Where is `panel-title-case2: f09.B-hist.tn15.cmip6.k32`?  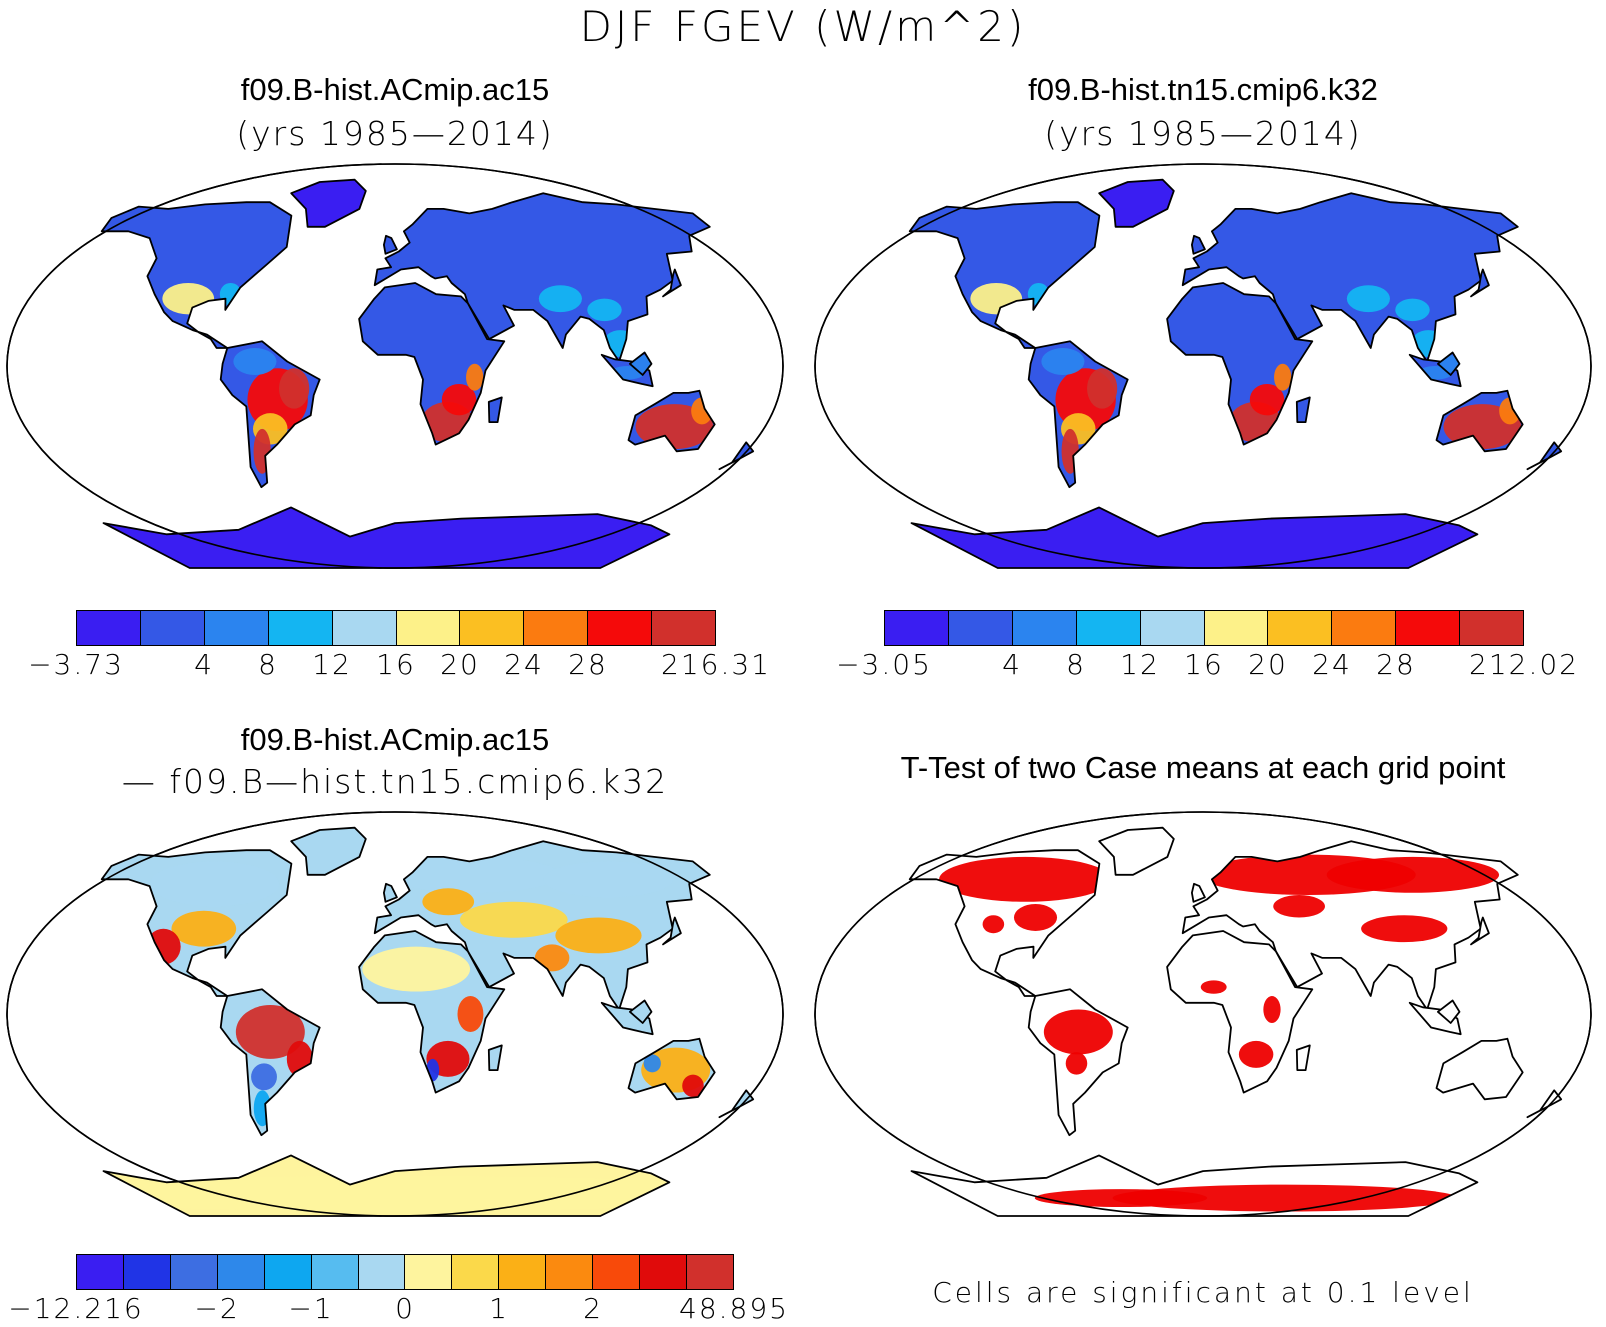
panel-title-case2: f09.B-hist.tn15.cmip6.k32 is located at coordinates (1203, 89).